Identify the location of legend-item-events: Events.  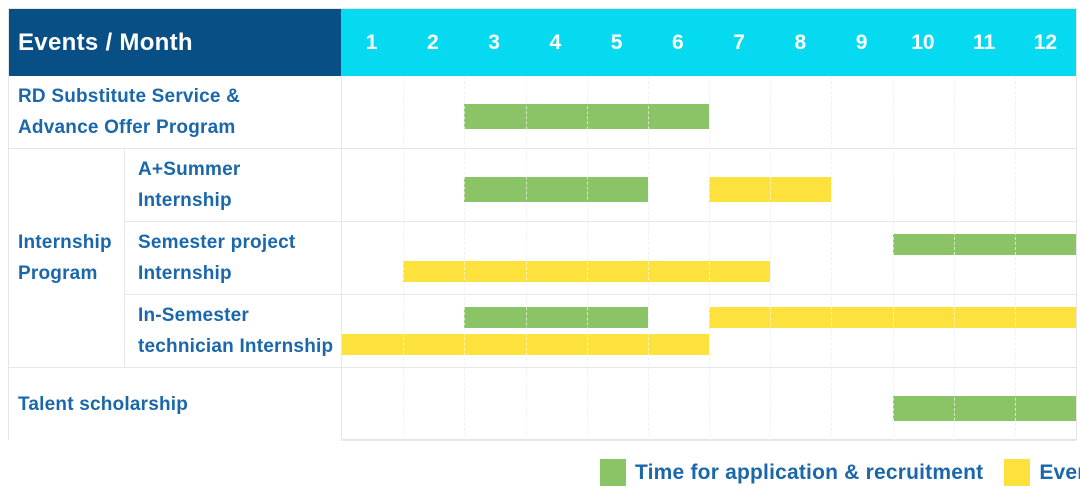
(1042, 472).